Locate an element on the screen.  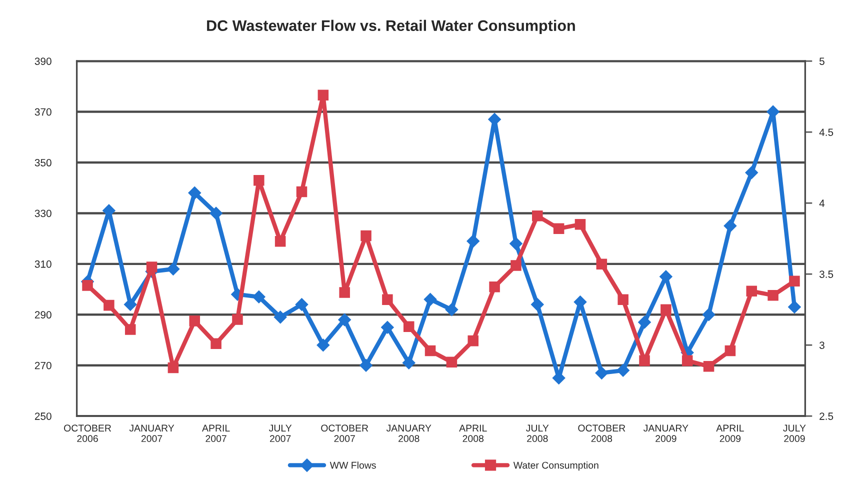
y-tick-label: 250 is located at coordinates (43, 416).